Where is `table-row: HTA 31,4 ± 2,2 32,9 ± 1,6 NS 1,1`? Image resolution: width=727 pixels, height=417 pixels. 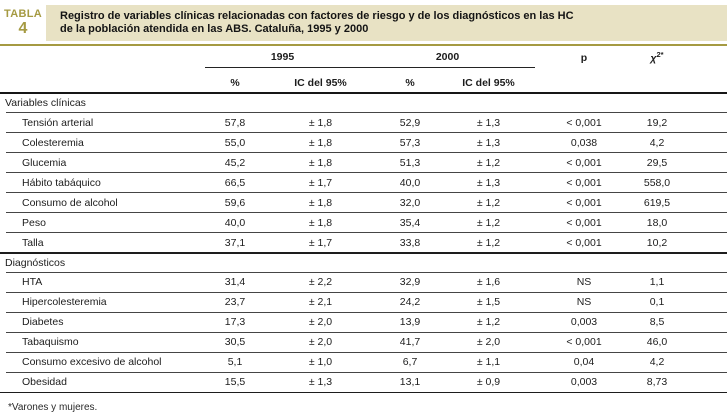
table-row: HTA 31,4 ± 2,2 32,9 ± 1,6 NS 1,1 is located at coordinates (363, 282).